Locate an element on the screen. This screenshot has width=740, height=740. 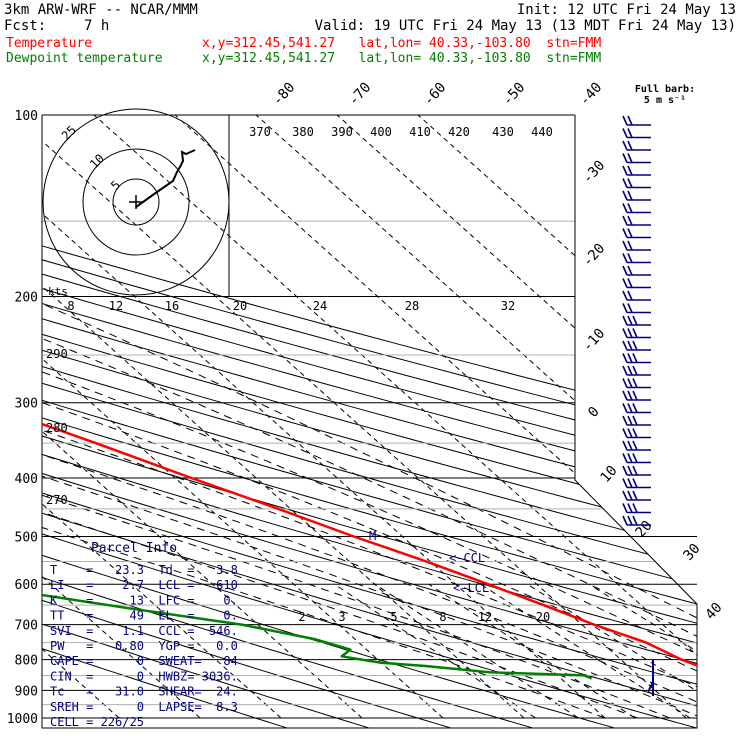
surface-wind-barb-feather is located at coordinates (651, 686).